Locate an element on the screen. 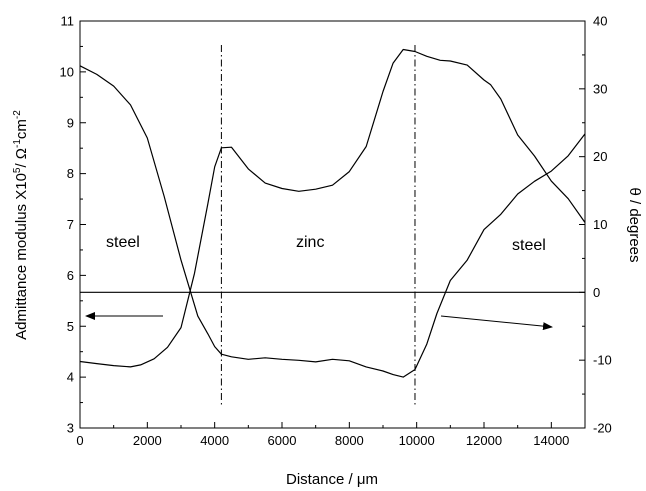 The width and height of the screenshot is (646, 491). y-left-tick-label: 6 is located at coordinates (70, 275).